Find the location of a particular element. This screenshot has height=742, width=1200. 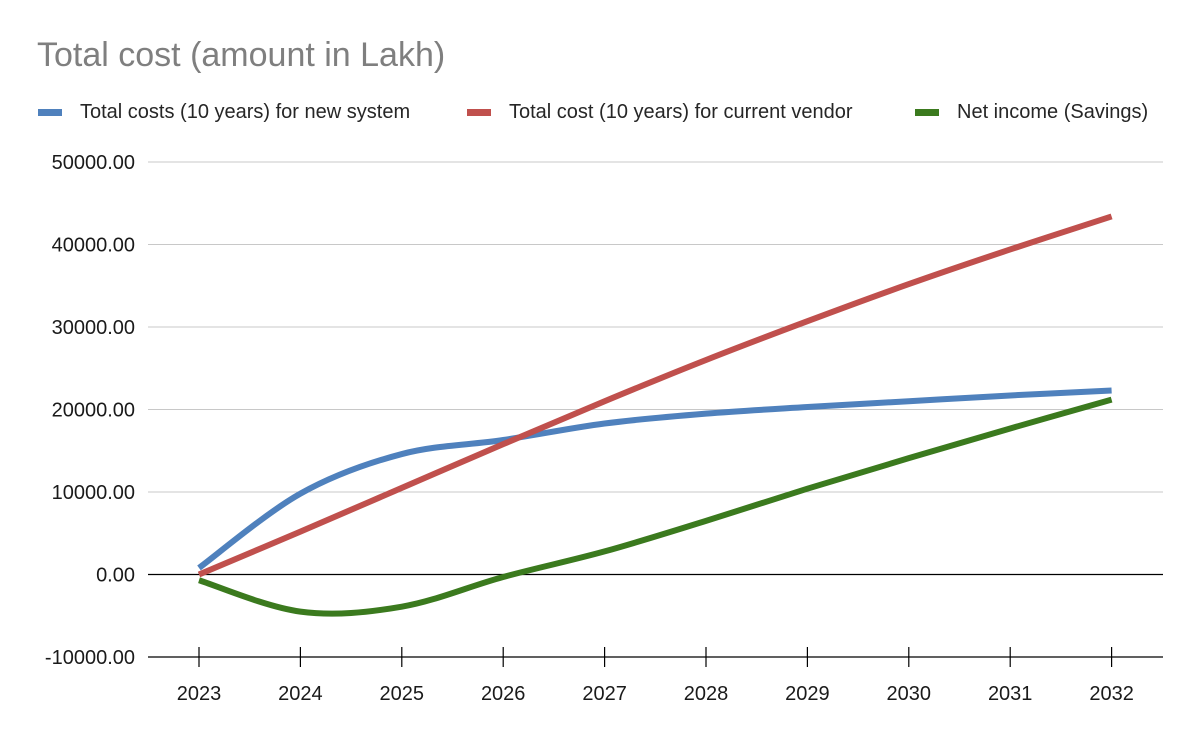

legend-swatch-net-income is located at coordinates (927, 112).